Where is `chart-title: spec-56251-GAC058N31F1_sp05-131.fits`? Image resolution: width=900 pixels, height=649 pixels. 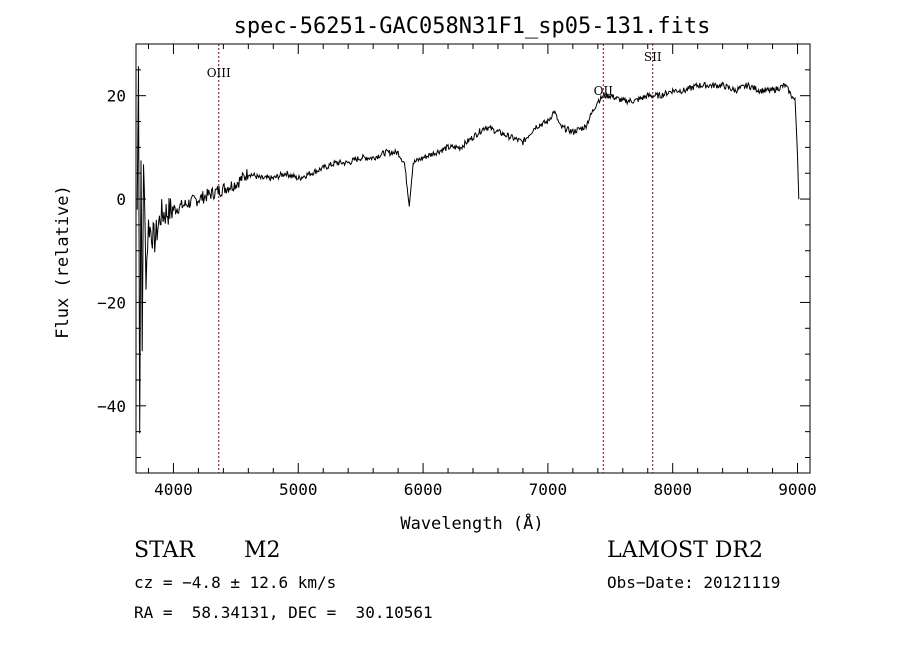 chart-title: spec-56251-GAC058N31F1_sp05-131.fits is located at coordinates (472, 26).